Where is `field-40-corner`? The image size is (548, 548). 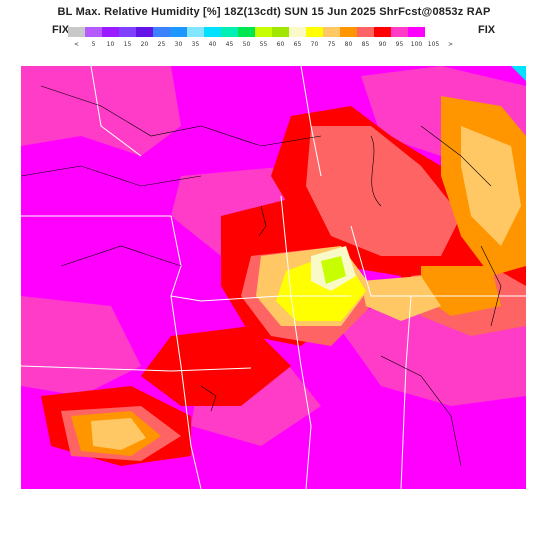
field-40-corner is located at coordinates (518, 73).